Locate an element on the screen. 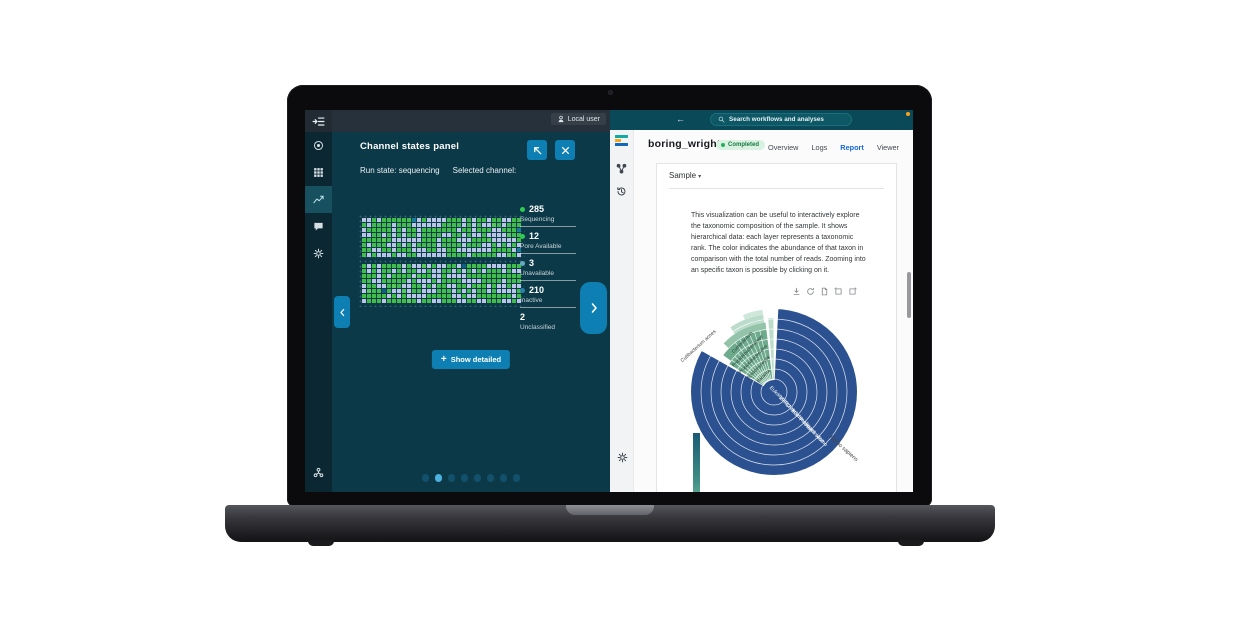 This screenshot has width=1260, height=620. next-page-button is located at coordinates (593, 308).